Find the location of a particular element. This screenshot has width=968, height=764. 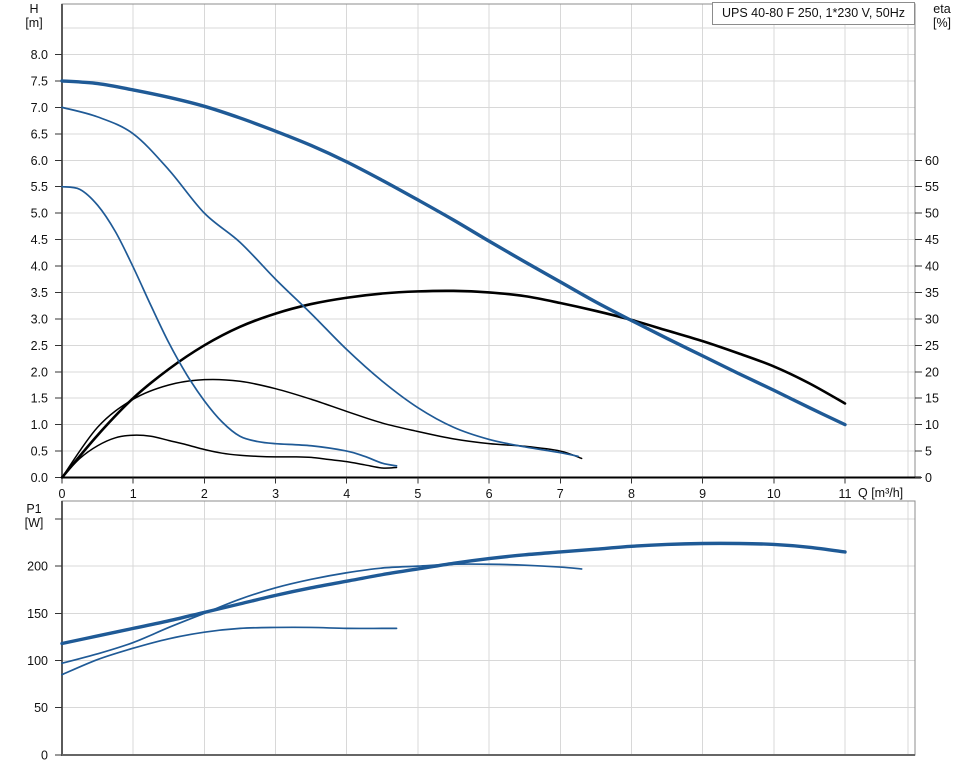

h-tick-label: 1.5 is located at coordinates (39, 399).